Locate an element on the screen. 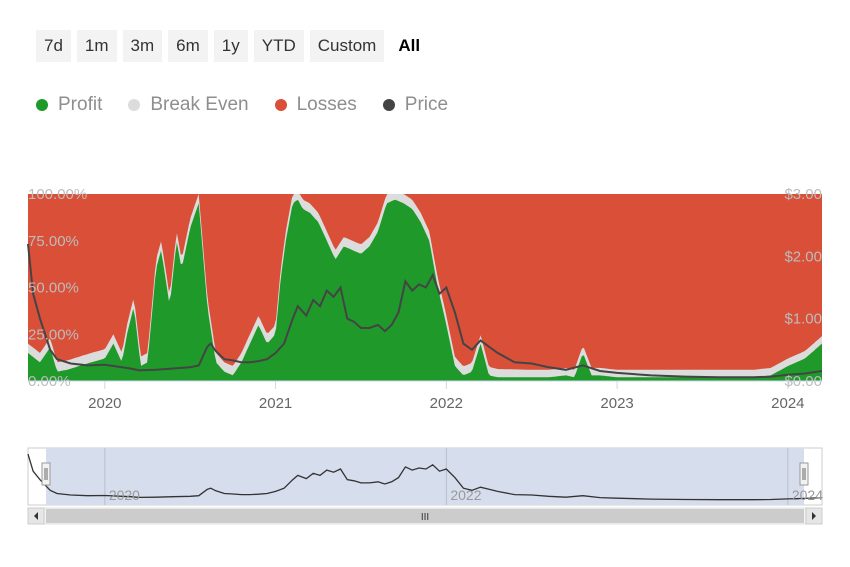 The image size is (850, 567). x-tick-label: 2024 is located at coordinates (787, 403).